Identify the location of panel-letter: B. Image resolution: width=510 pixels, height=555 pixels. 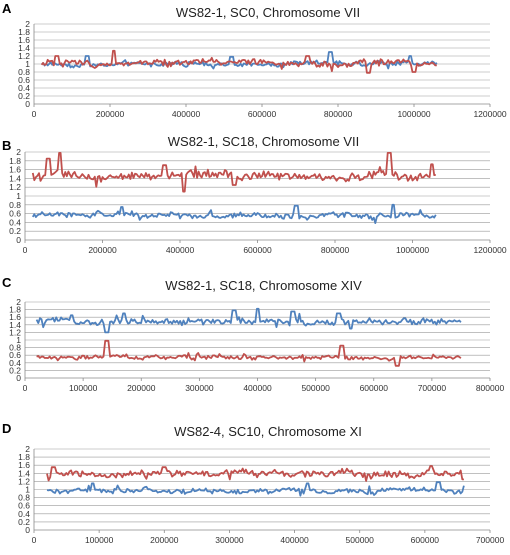
(6, 145).